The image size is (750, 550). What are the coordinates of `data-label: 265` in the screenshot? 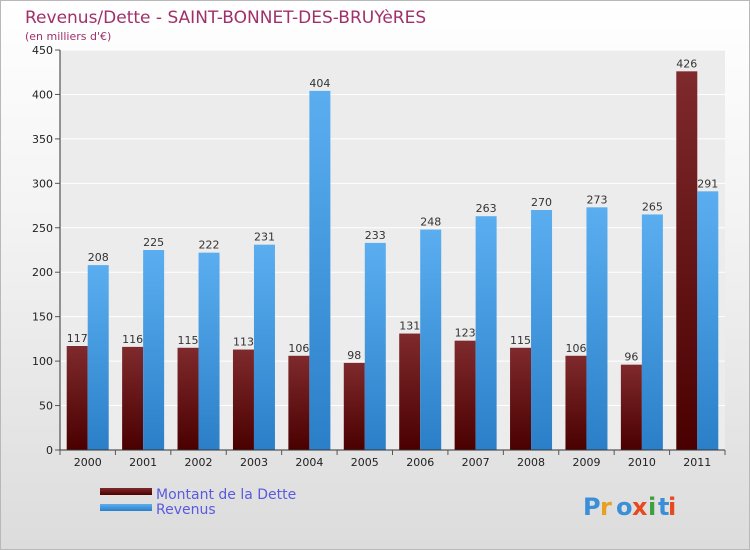 It's located at (652, 206).